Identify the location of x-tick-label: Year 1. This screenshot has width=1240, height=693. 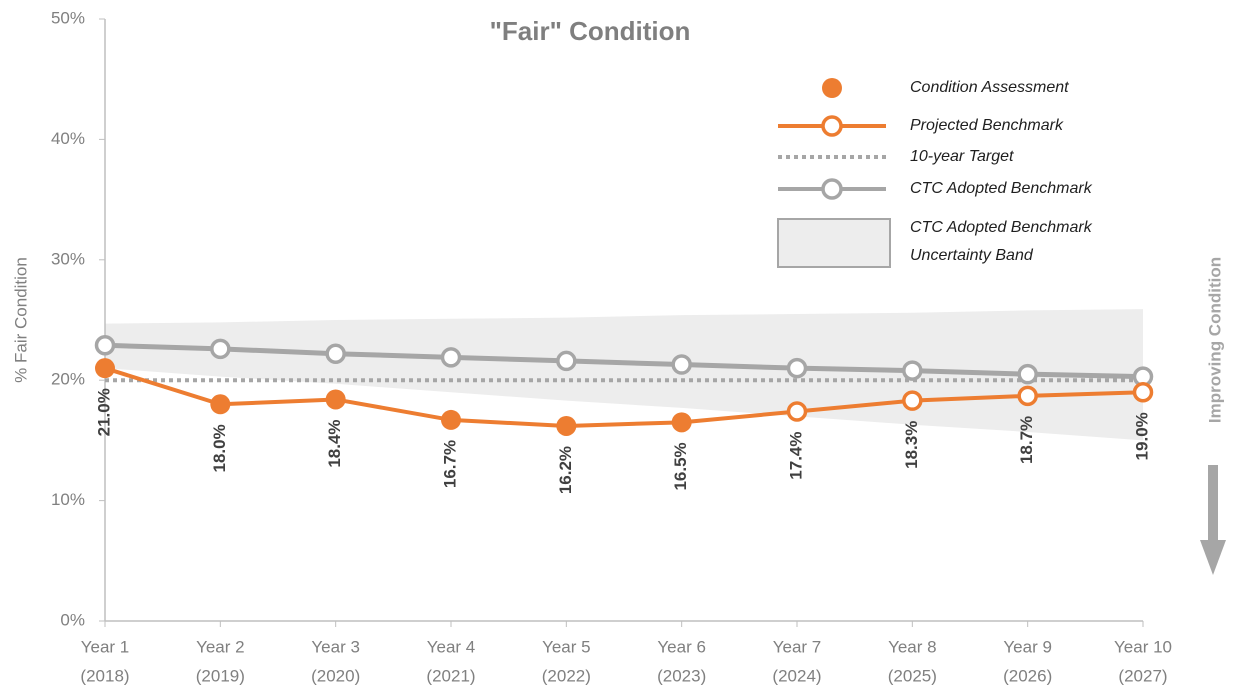
(105, 646).